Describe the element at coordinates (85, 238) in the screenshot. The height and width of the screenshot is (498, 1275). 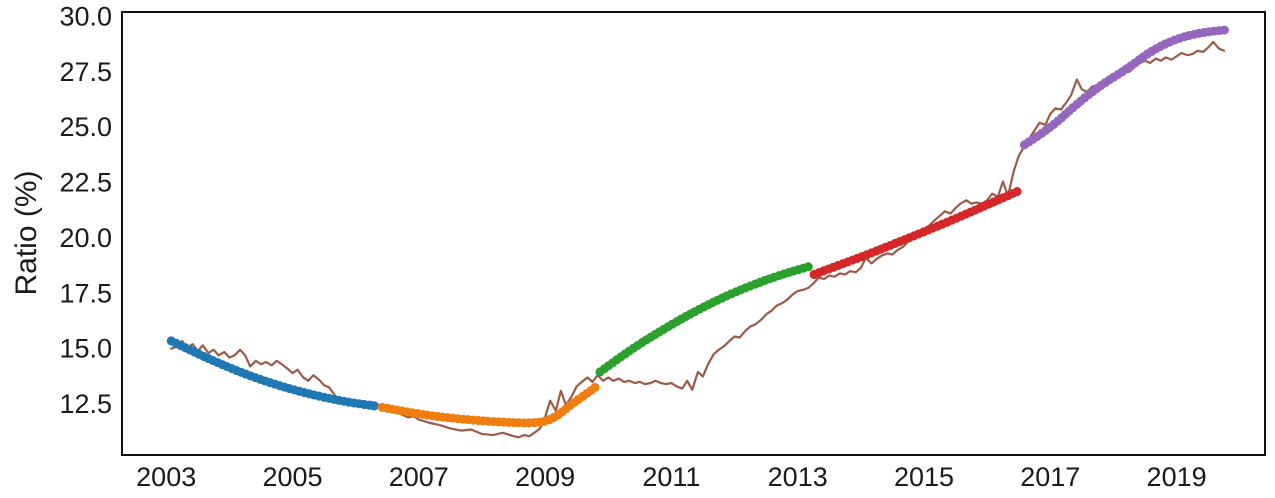
I see `y-tick-label: 20.0` at that location.